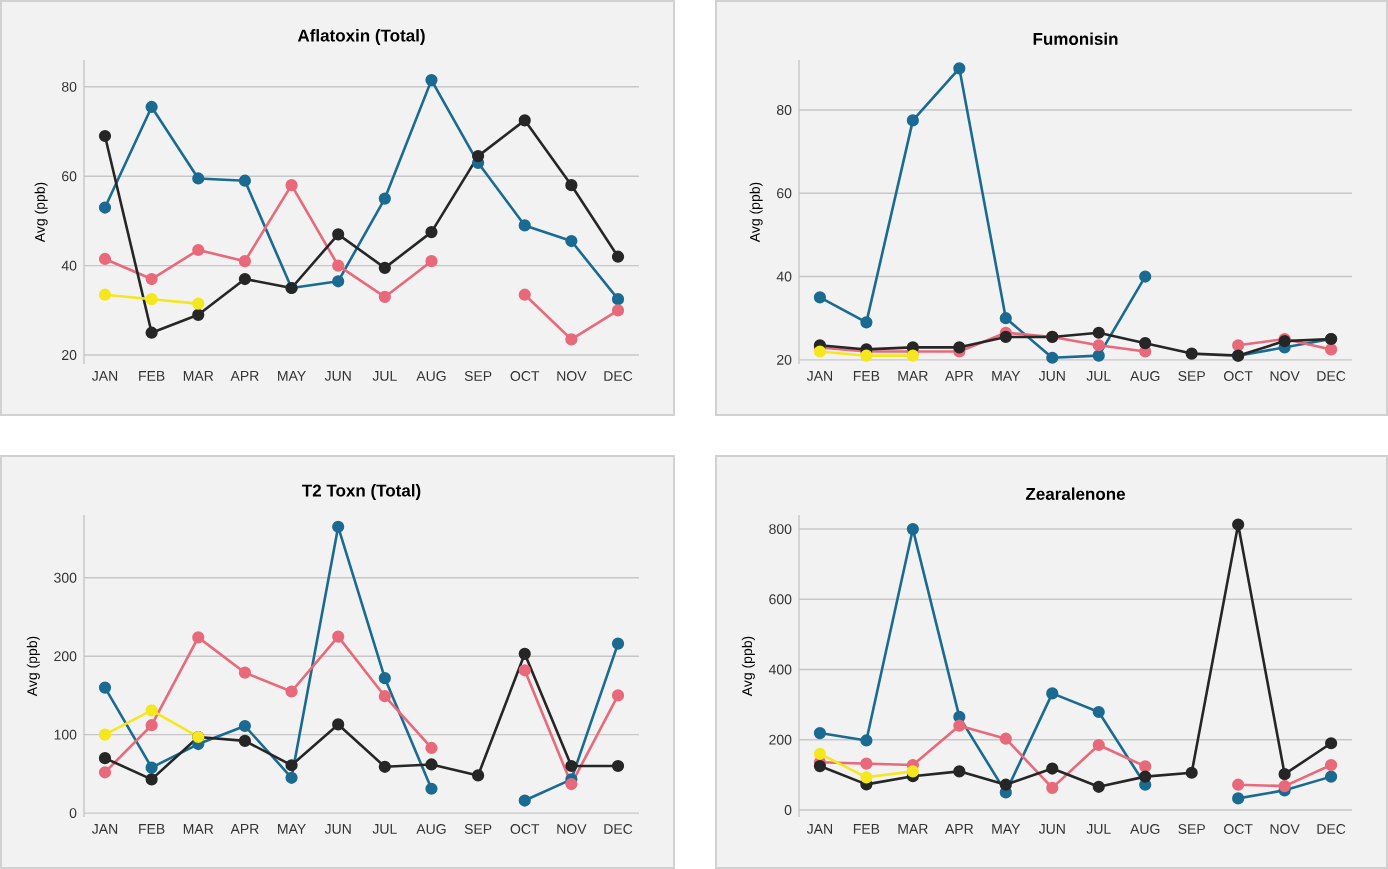 This screenshot has height=869, width=1388. Describe the element at coordinates (780, 599) in the screenshot. I see `y-tick-label: 600` at that location.